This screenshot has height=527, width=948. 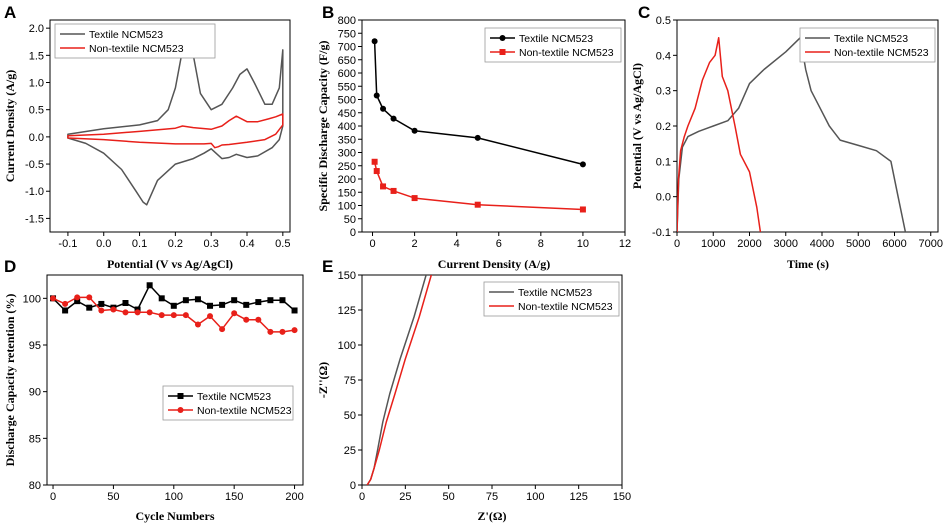 What do you see at coordinates (246, 244) in the screenshot?
I see `x-tick-label: 0.4` at bounding box center [246, 244].